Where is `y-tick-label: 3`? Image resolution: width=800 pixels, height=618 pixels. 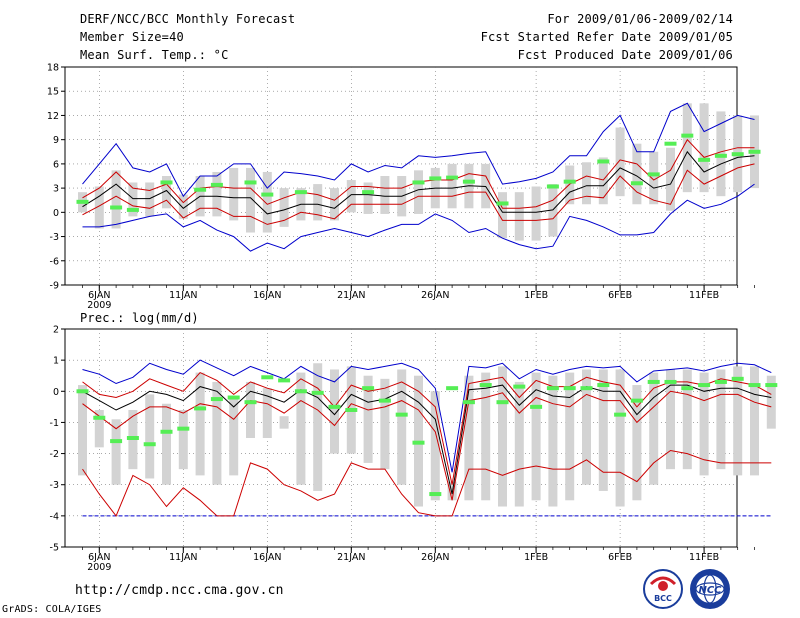 y-tick-label: 3 is located at coordinates (56, 189).